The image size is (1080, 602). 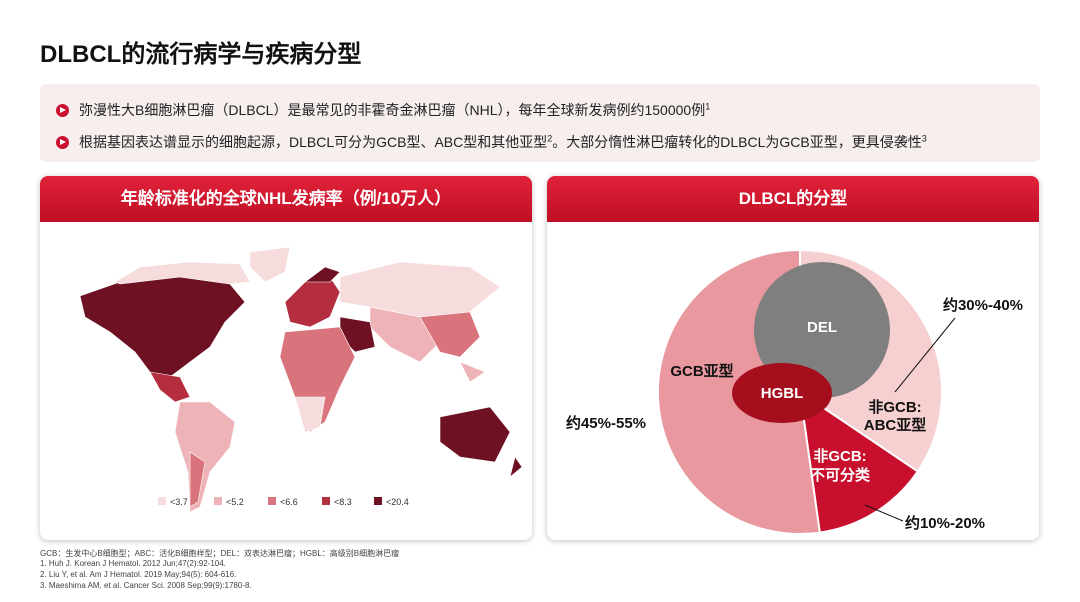 What do you see at coordinates (840, 475) in the screenshot?
I see `label: 不可分类` at bounding box center [840, 475].